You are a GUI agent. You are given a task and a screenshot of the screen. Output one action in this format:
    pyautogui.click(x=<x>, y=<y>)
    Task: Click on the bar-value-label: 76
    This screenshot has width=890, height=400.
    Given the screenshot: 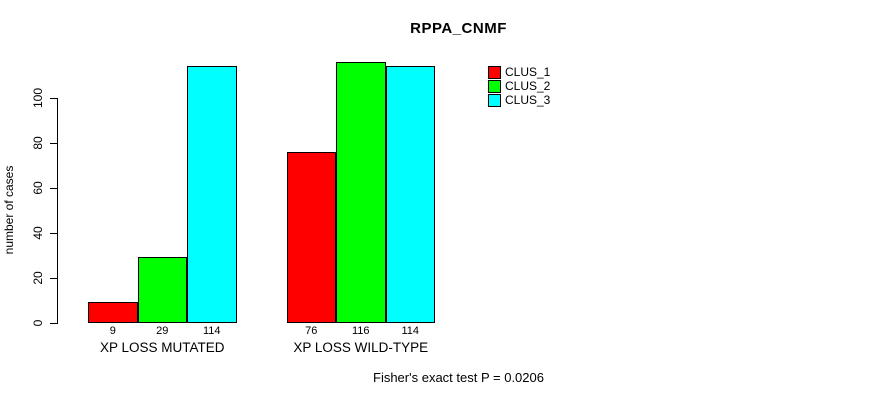 What is the action you would take?
    pyautogui.click(x=311, y=331)
    